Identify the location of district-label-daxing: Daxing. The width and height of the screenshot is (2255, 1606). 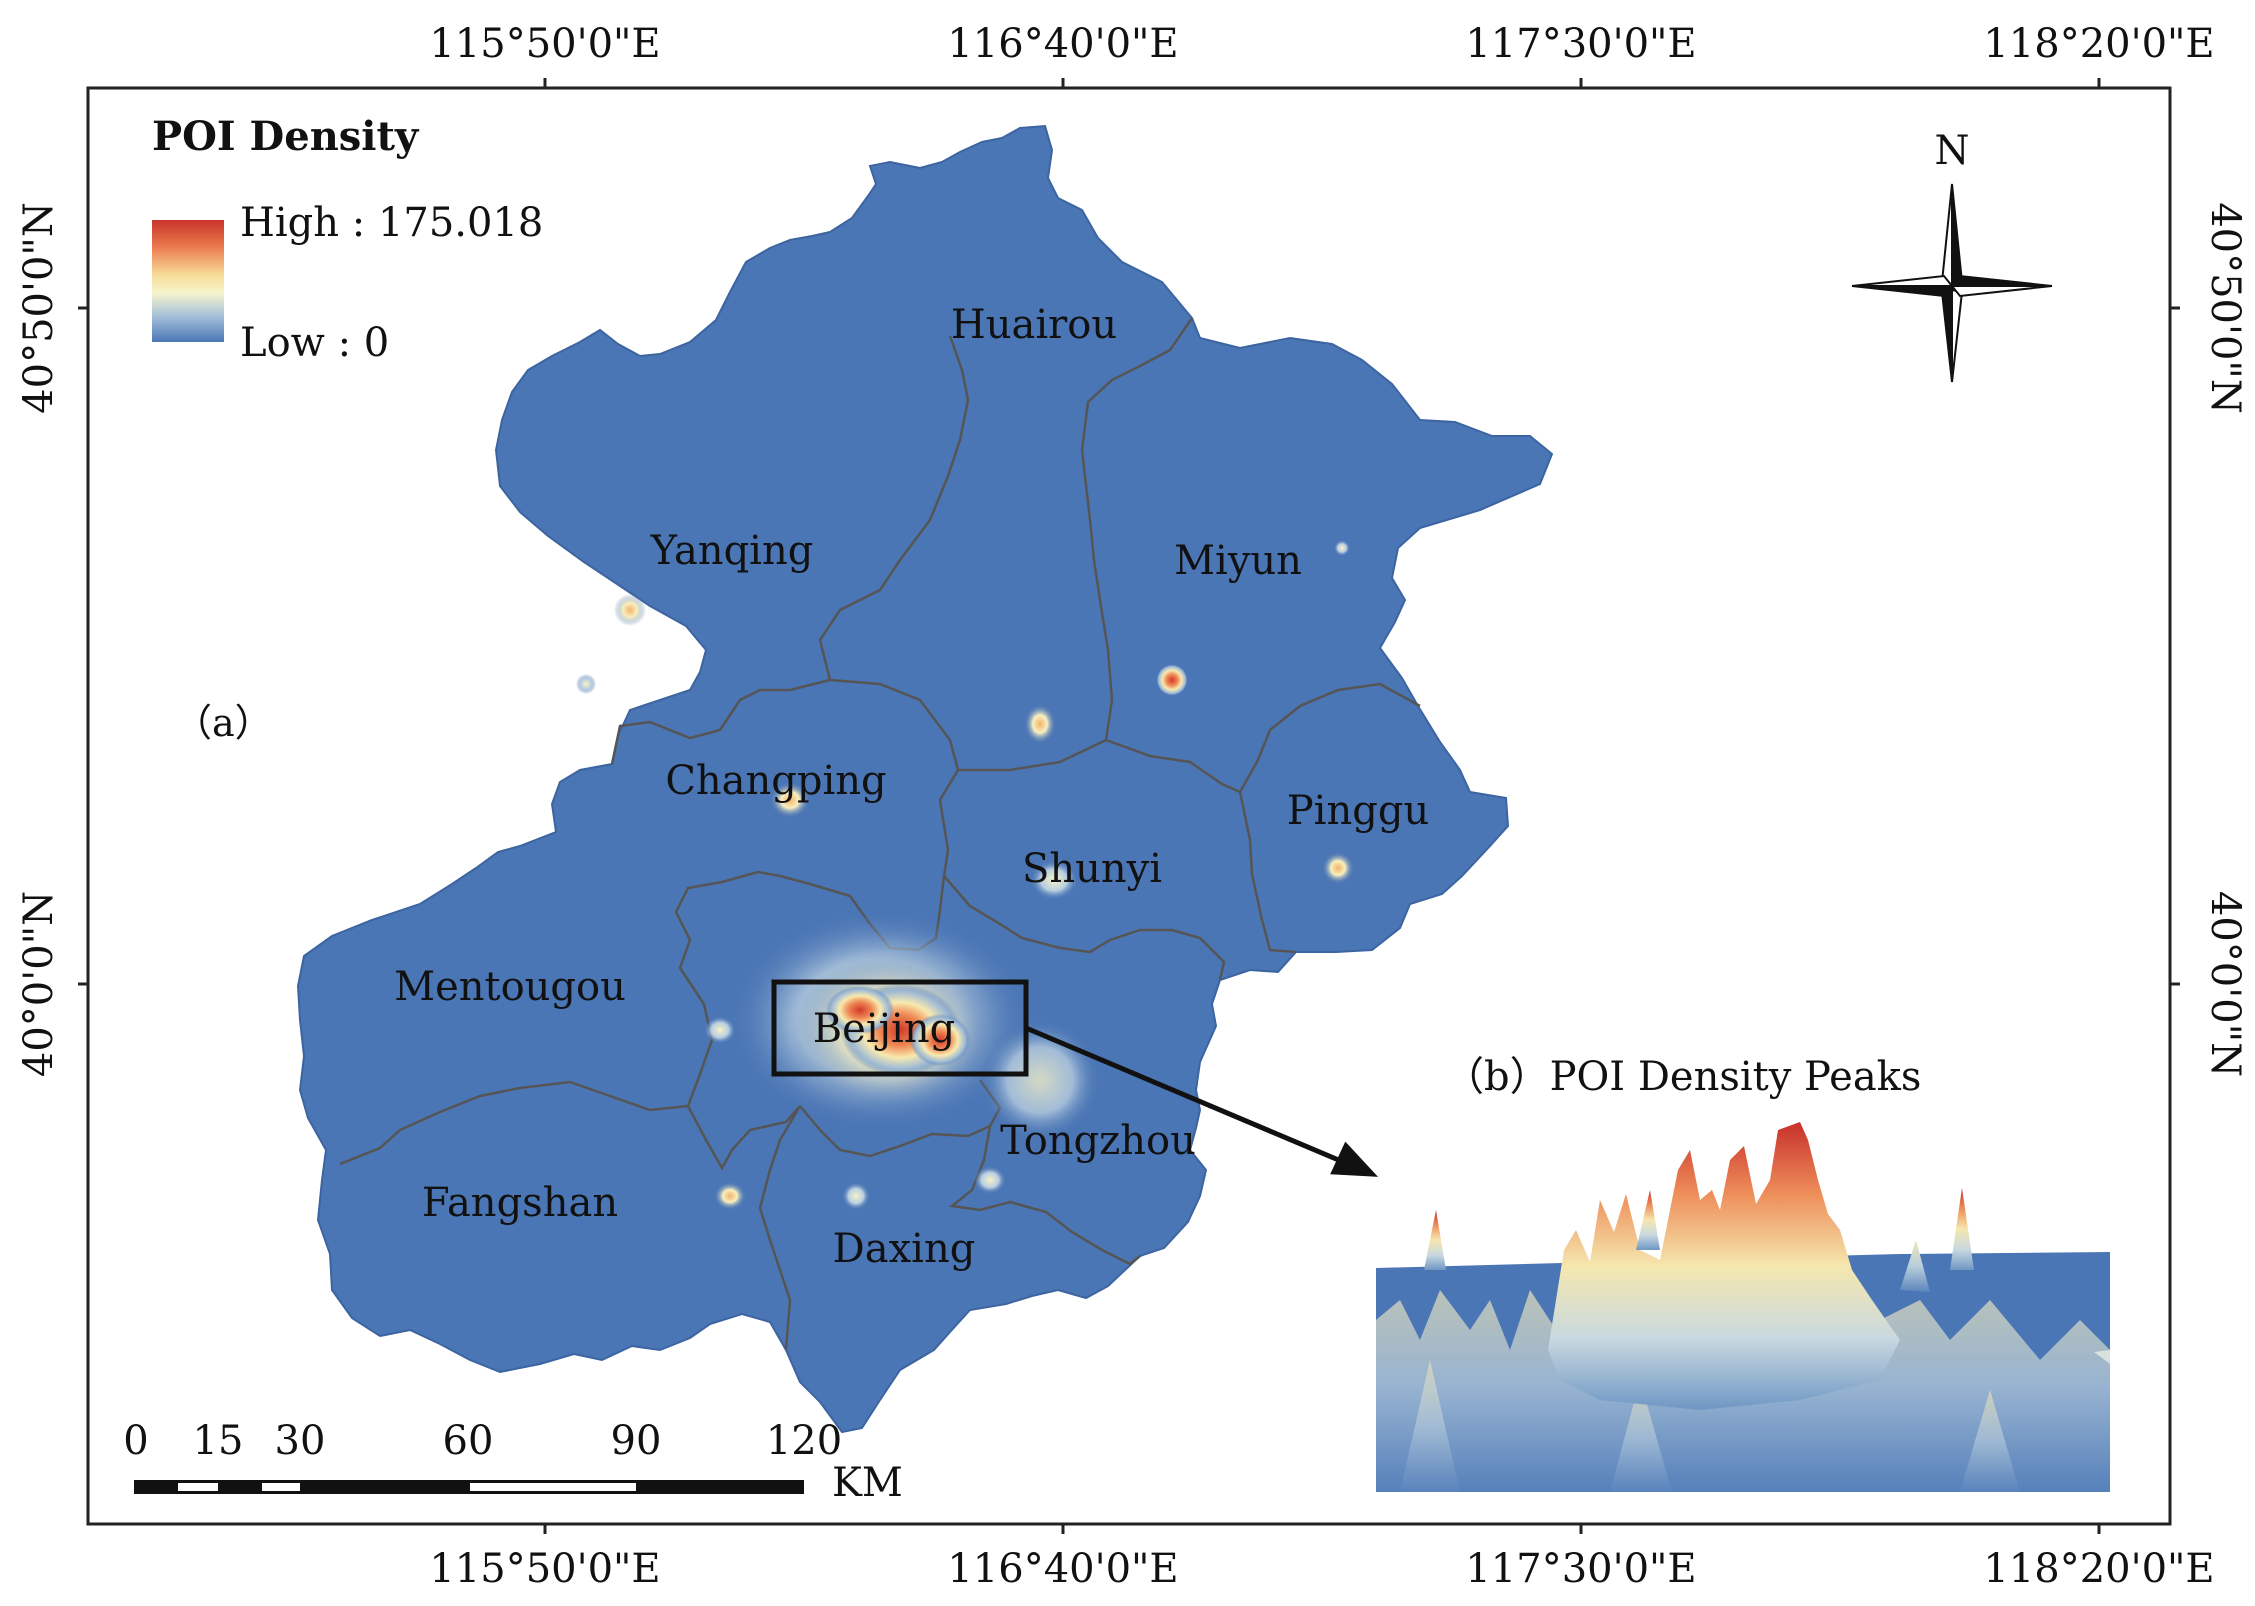
(904, 1249).